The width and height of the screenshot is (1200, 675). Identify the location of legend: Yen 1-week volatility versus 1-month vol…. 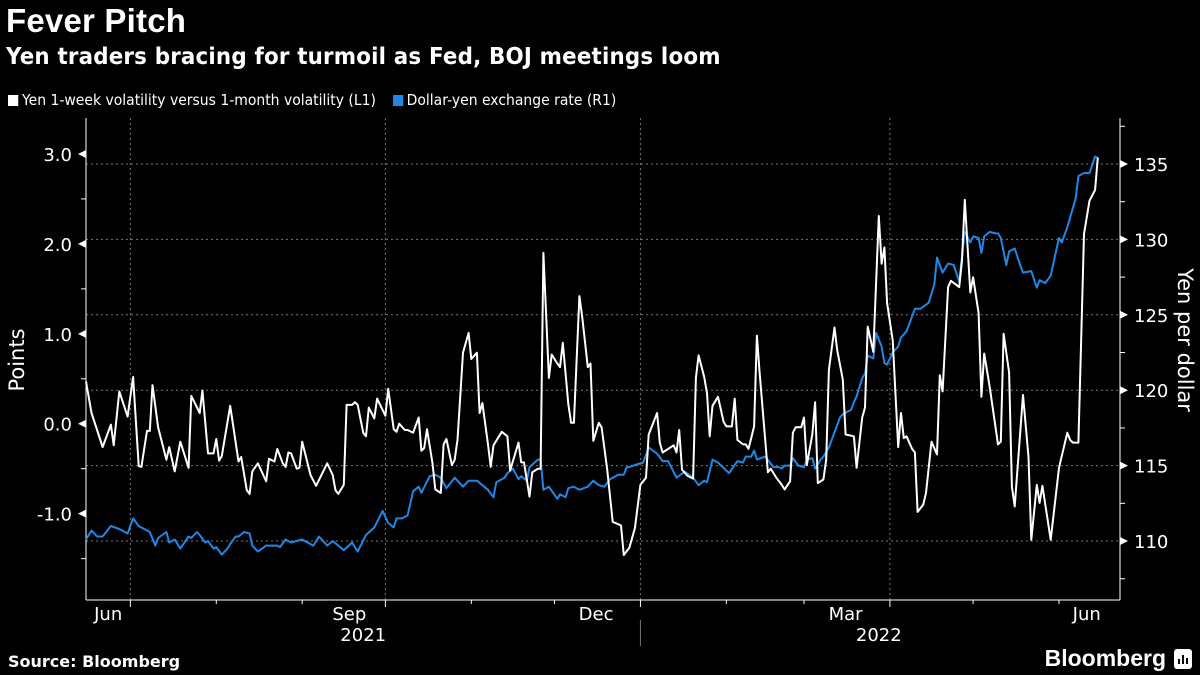
(312, 100).